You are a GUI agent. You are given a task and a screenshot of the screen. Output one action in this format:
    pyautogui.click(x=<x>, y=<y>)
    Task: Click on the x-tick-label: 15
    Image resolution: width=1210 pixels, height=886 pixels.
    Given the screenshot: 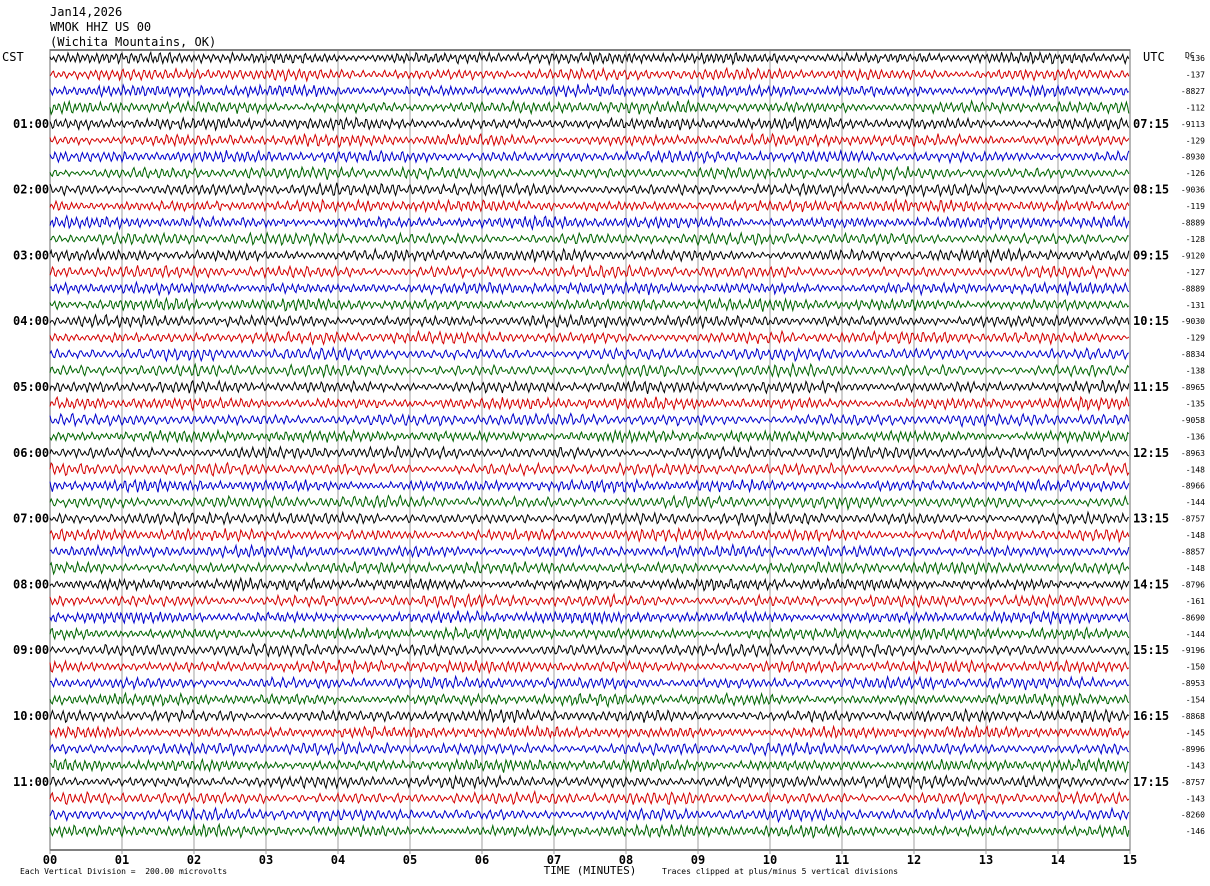 What is the action you would take?
    pyautogui.click(x=1130, y=860)
    